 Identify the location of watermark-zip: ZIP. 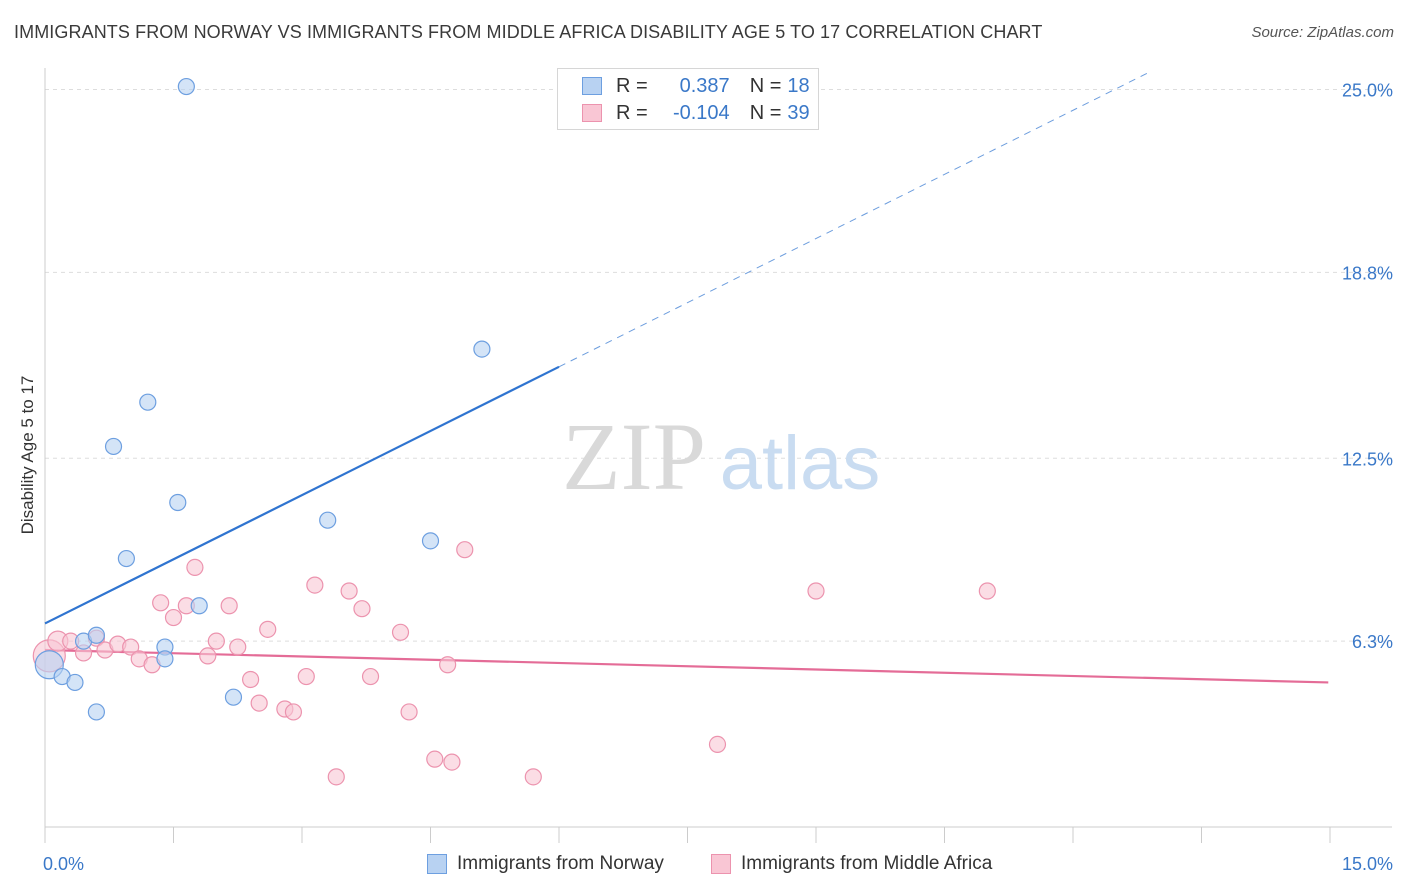
(634, 456).